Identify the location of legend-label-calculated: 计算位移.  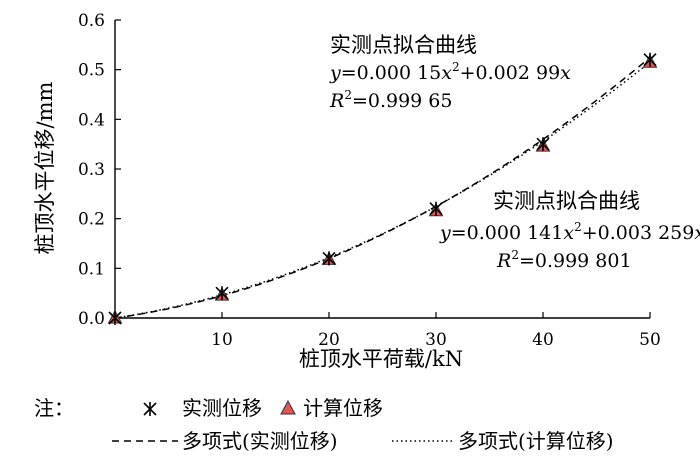
(343, 408).